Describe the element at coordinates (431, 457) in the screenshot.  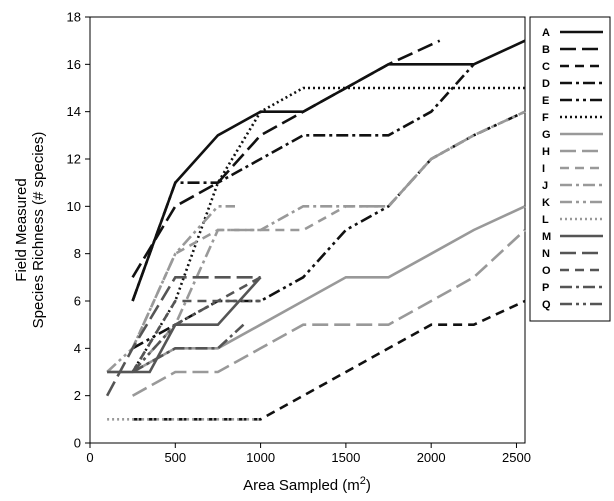
I see `x-tick-label: 2000` at that location.